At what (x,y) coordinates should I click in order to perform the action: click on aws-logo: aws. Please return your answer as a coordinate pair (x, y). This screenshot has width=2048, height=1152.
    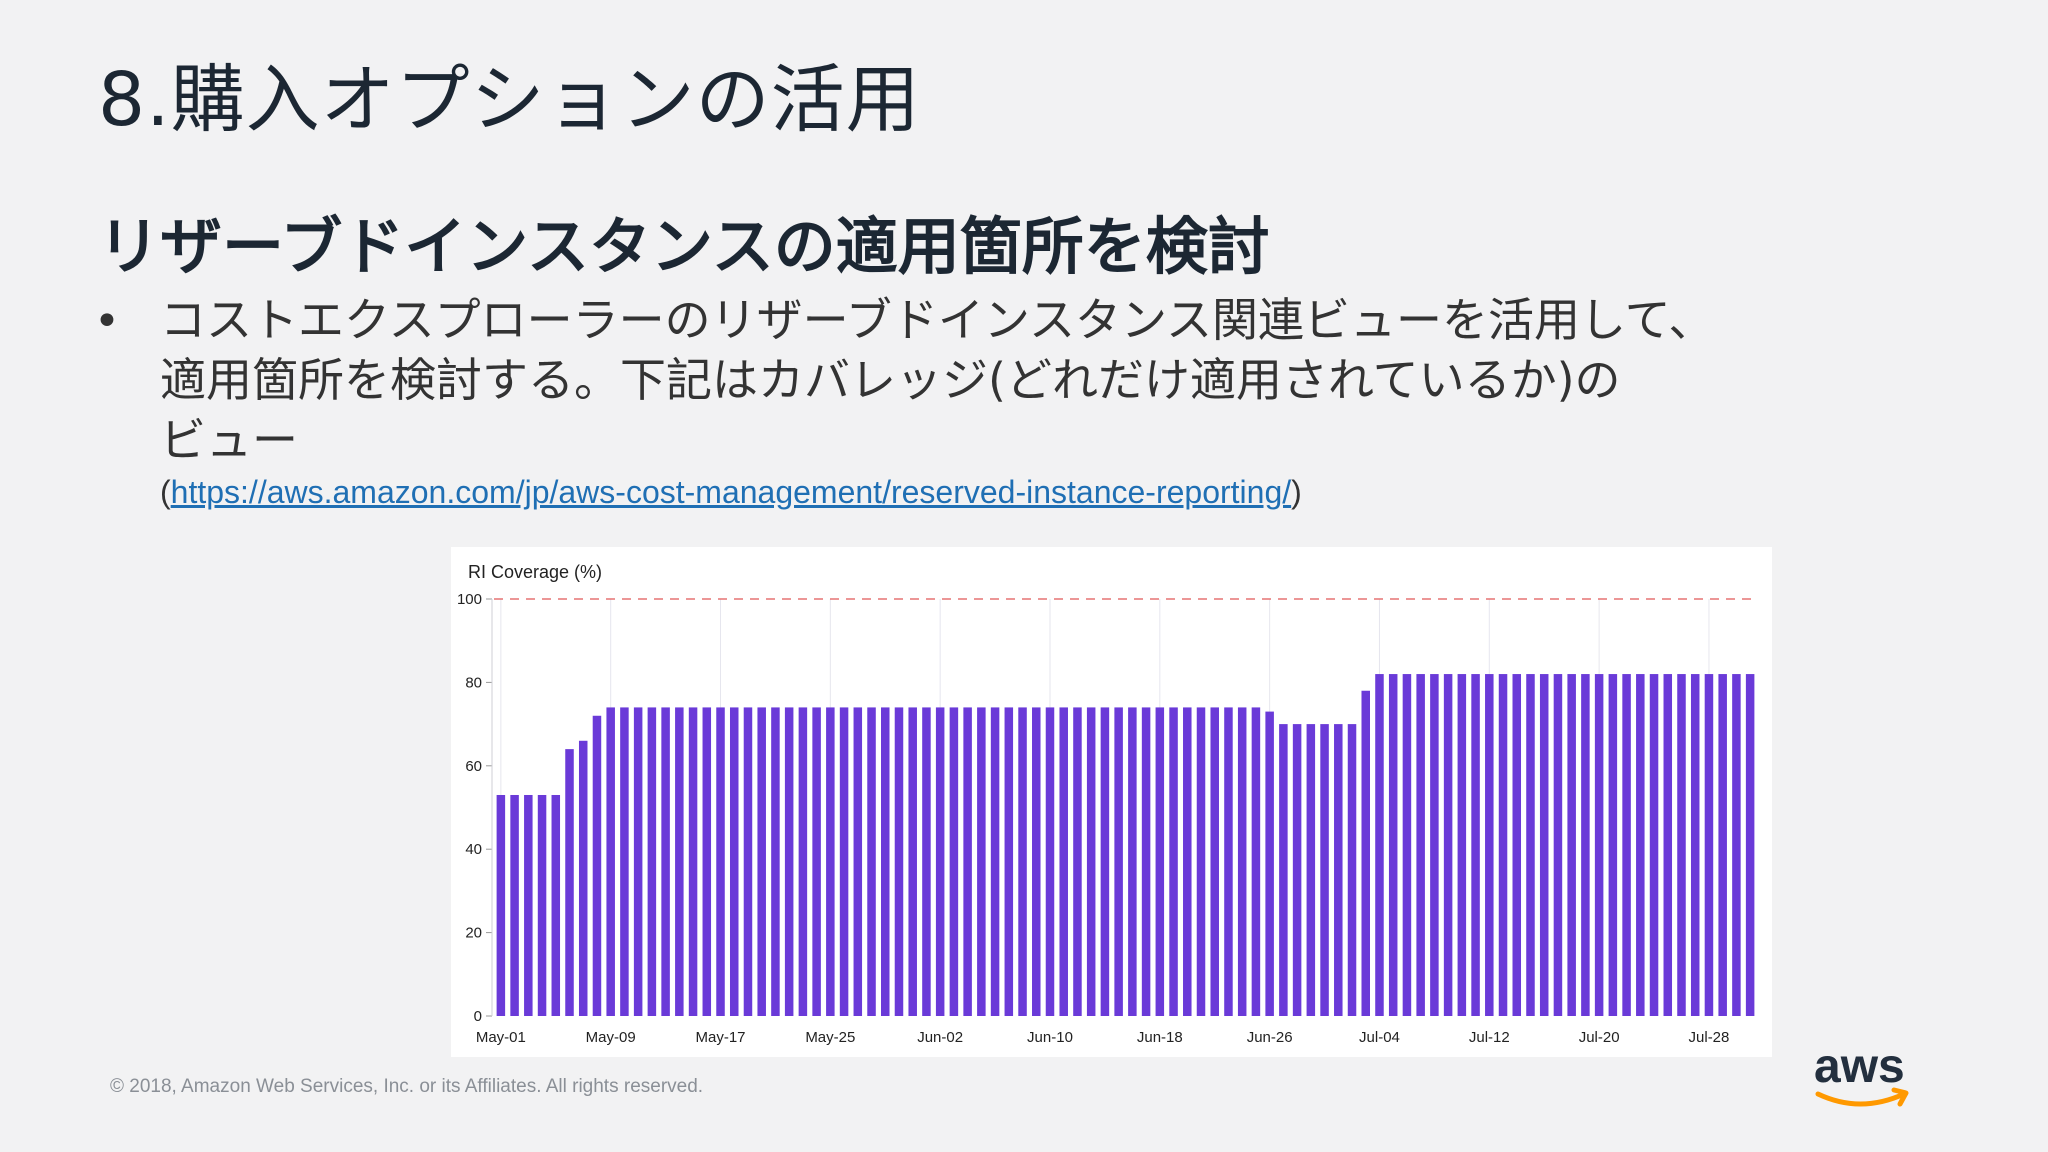
    Looking at the image, I should click on (1866, 1077).